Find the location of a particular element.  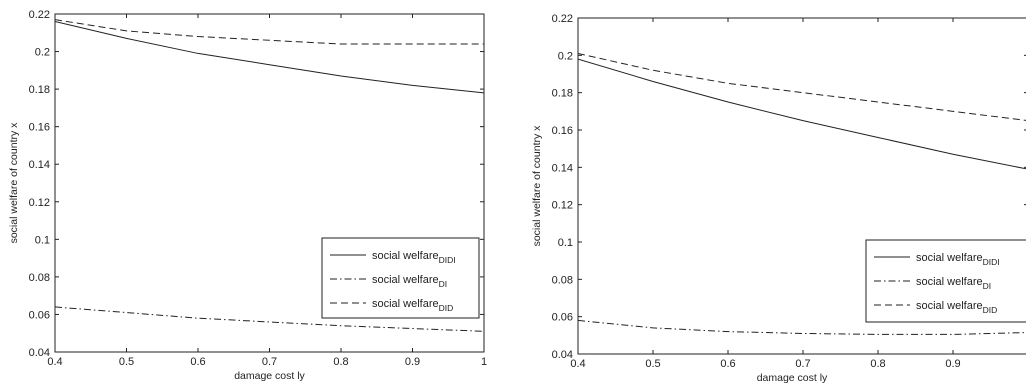

legend-box is located at coordinates (400, 278).